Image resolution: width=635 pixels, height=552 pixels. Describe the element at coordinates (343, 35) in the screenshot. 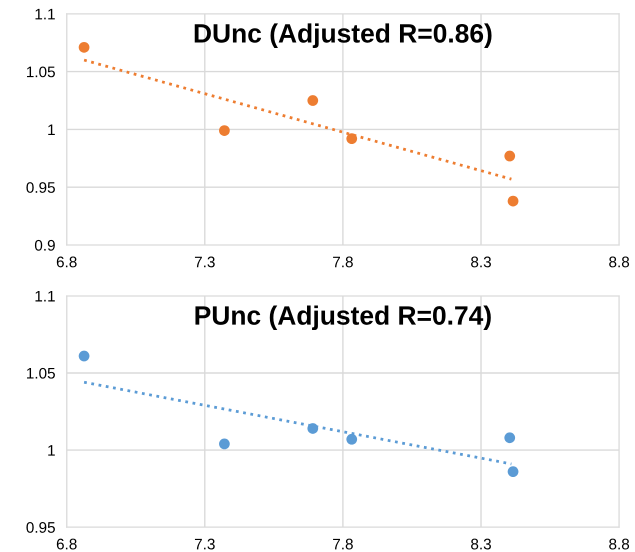

I see `chart-title: DUnc (Adjusted R=0.86)` at that location.